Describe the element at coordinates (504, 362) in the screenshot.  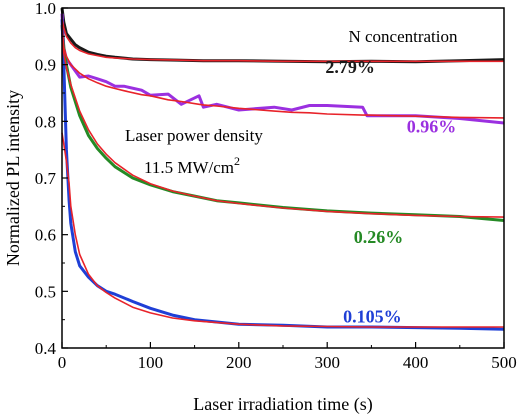
I see `x-tick-label: 500` at that location.